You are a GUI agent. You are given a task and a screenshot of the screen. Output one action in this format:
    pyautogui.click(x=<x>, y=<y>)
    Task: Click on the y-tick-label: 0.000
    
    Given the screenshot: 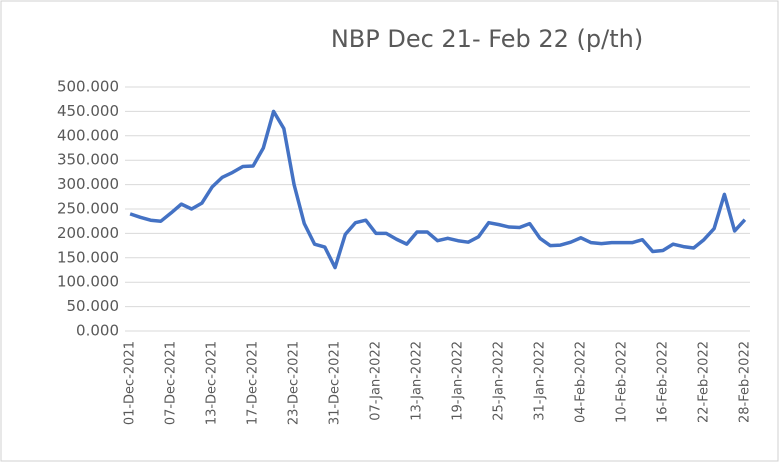 What is the action you would take?
    pyautogui.click(x=97, y=331)
    